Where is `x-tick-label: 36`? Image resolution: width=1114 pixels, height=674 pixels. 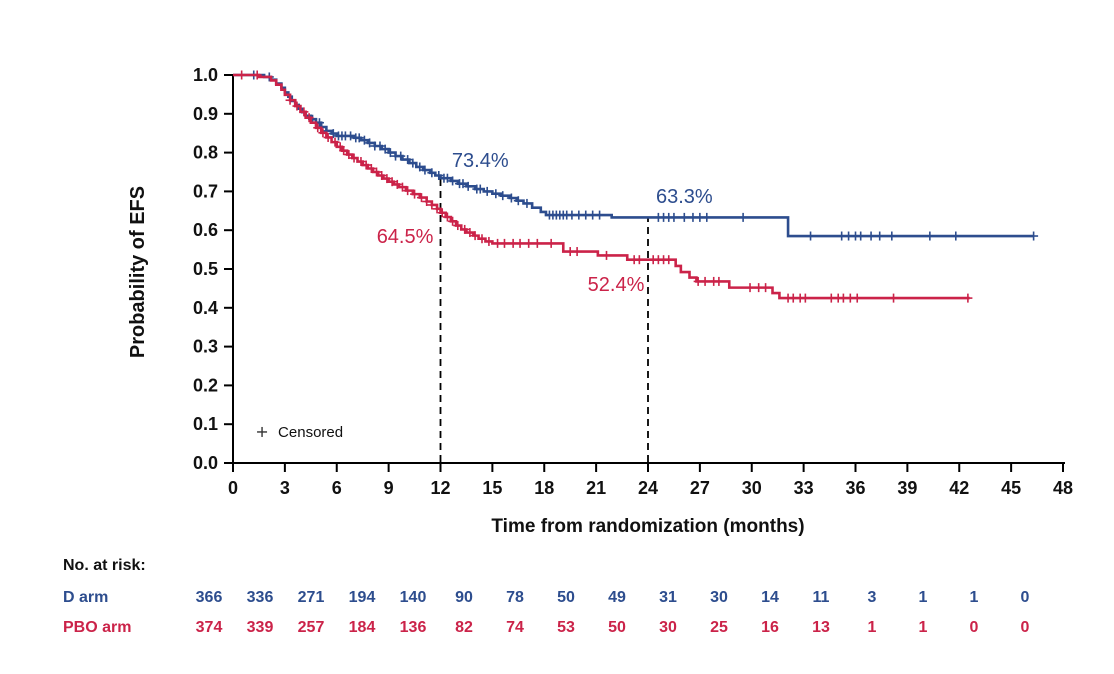 x-tick-label: 36 is located at coordinates (855, 488).